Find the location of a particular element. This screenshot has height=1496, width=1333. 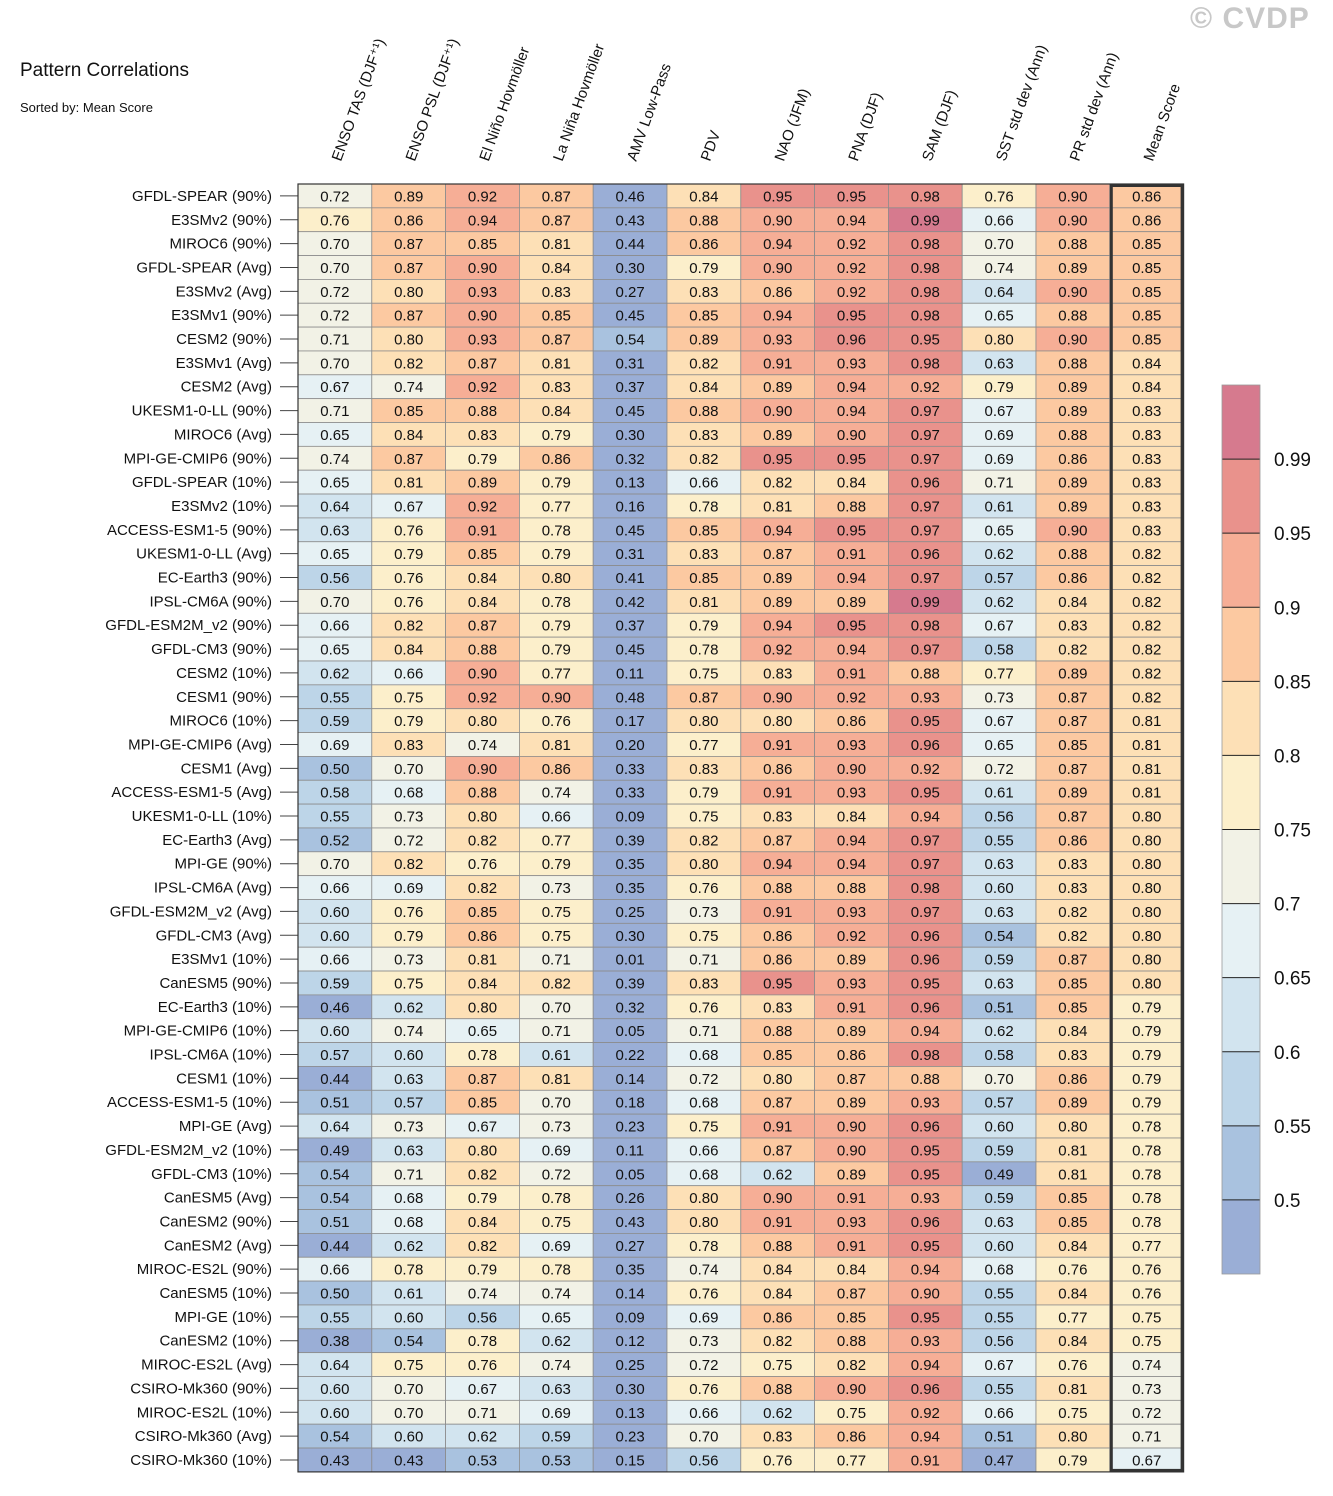

cell-value: 0.72 is located at coordinates (703, 1365).